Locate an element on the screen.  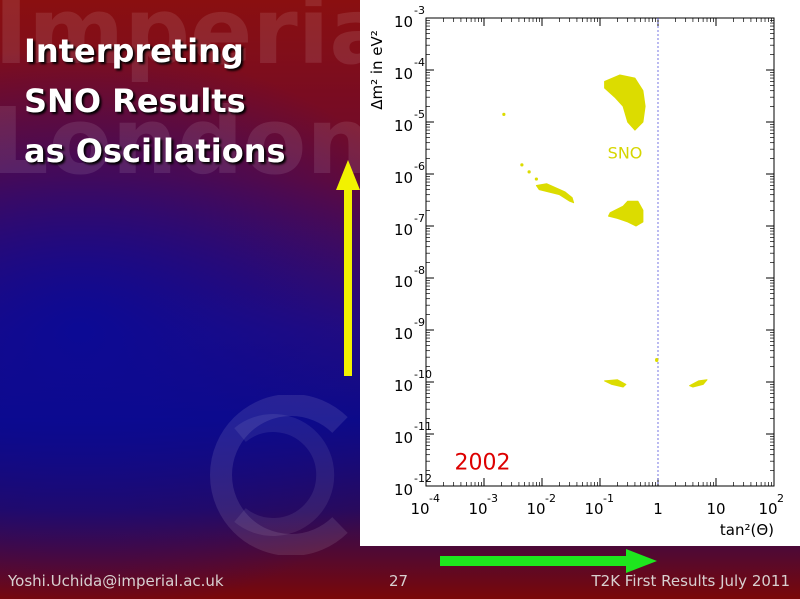
low-region is located at coordinates (626, 213).